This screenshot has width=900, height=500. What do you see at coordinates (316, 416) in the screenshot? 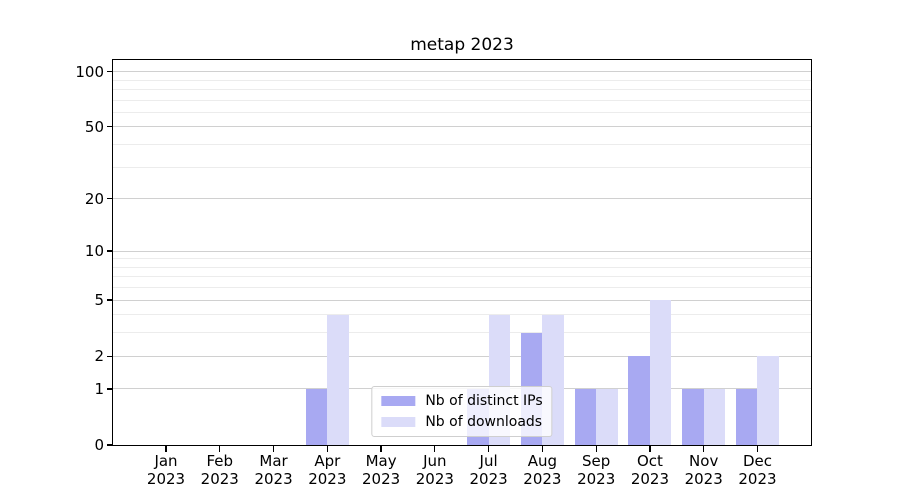
I see `bar-apr-distinct-ips` at bounding box center [316, 416].